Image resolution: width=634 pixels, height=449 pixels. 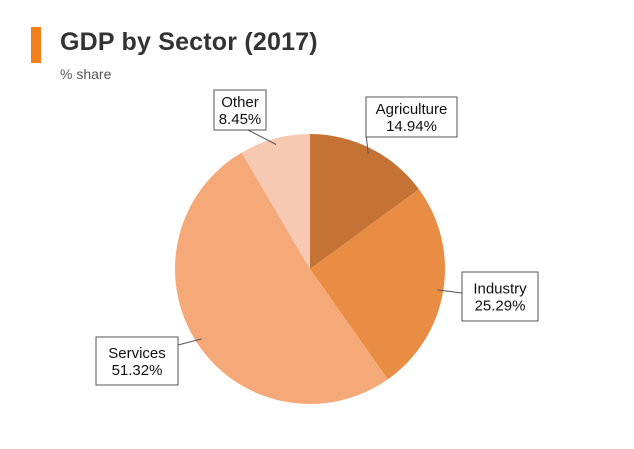 I want to click on label-box-other, so click(x=240, y=110).